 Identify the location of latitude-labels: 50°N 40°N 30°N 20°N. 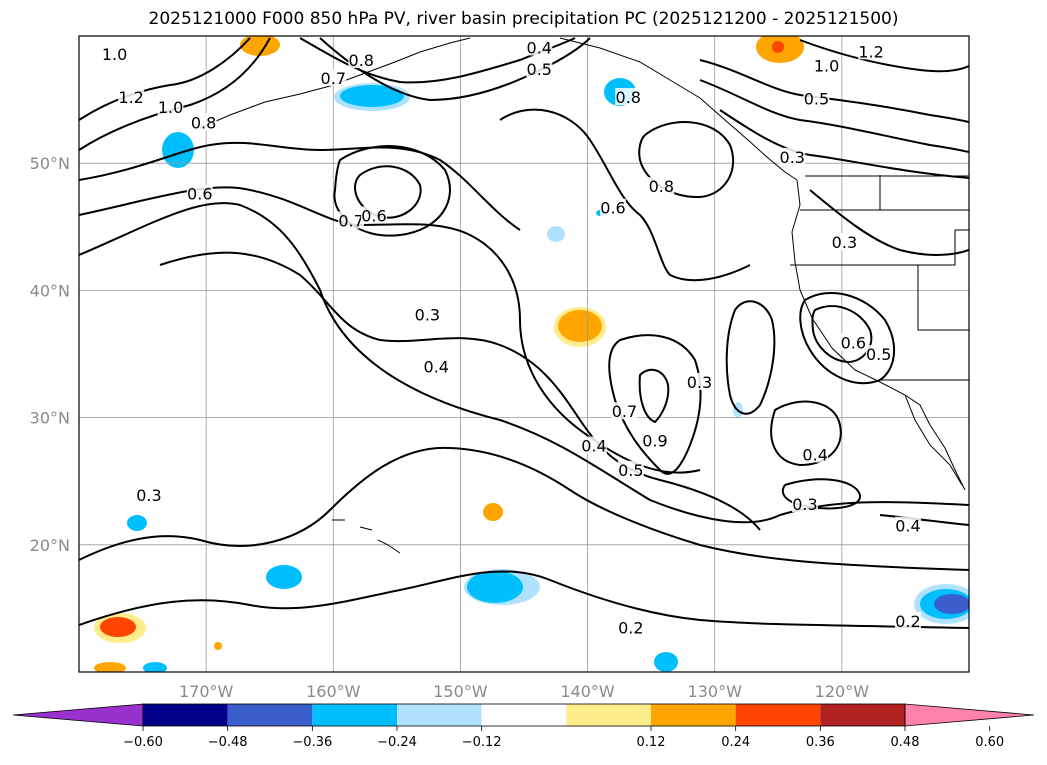
(50, 354).